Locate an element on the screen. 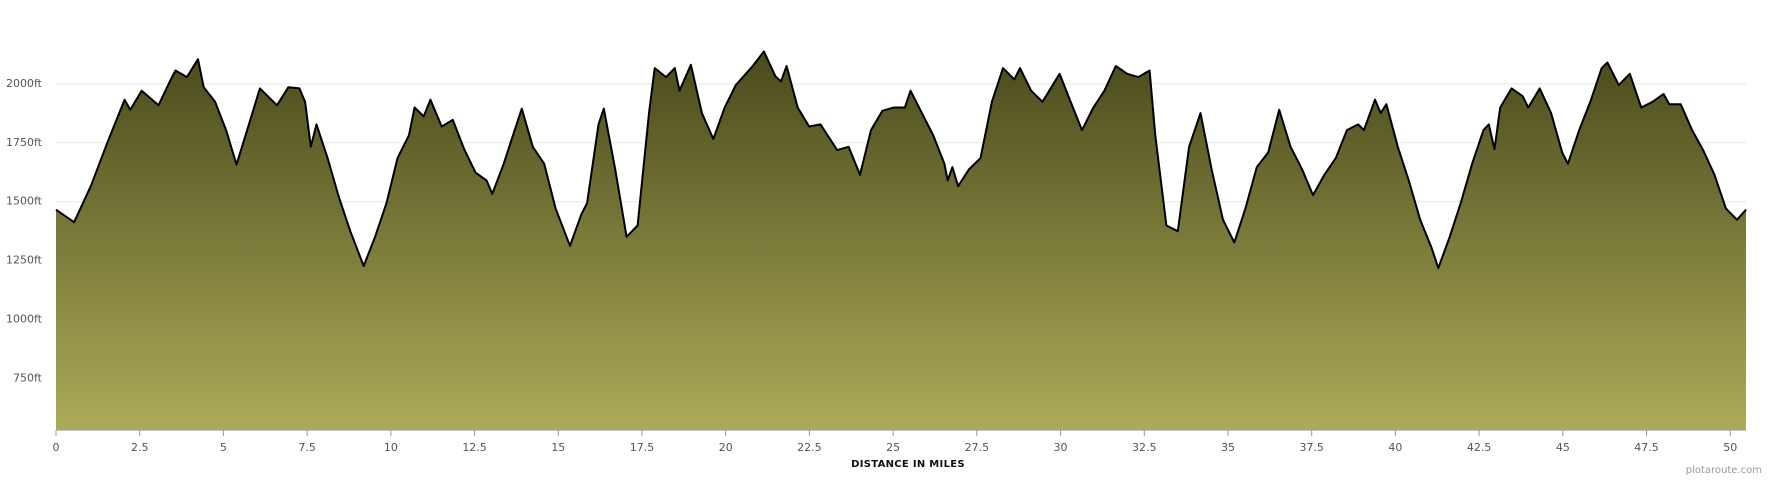  x-tick-label: 40 is located at coordinates (1395, 447).